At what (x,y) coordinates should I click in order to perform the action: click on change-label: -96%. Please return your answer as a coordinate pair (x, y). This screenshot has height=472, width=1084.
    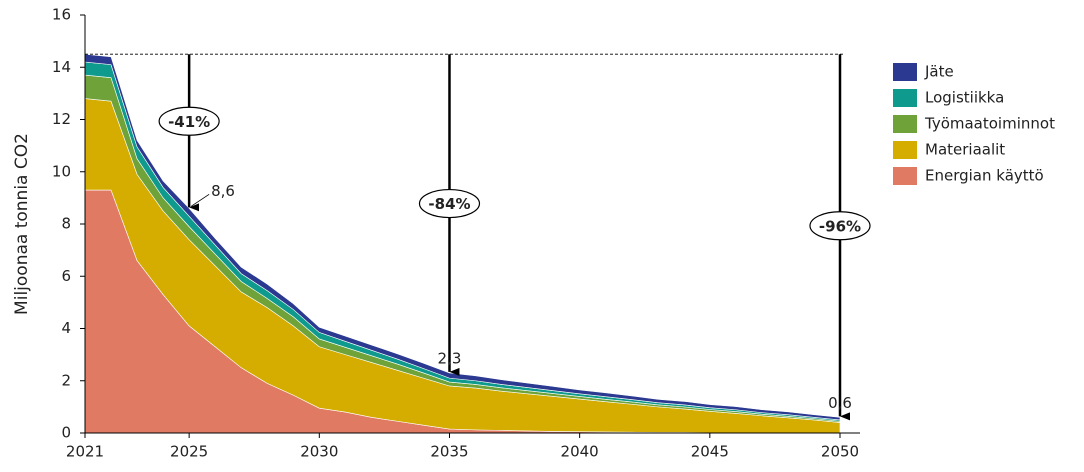
    Looking at the image, I should click on (840, 226).